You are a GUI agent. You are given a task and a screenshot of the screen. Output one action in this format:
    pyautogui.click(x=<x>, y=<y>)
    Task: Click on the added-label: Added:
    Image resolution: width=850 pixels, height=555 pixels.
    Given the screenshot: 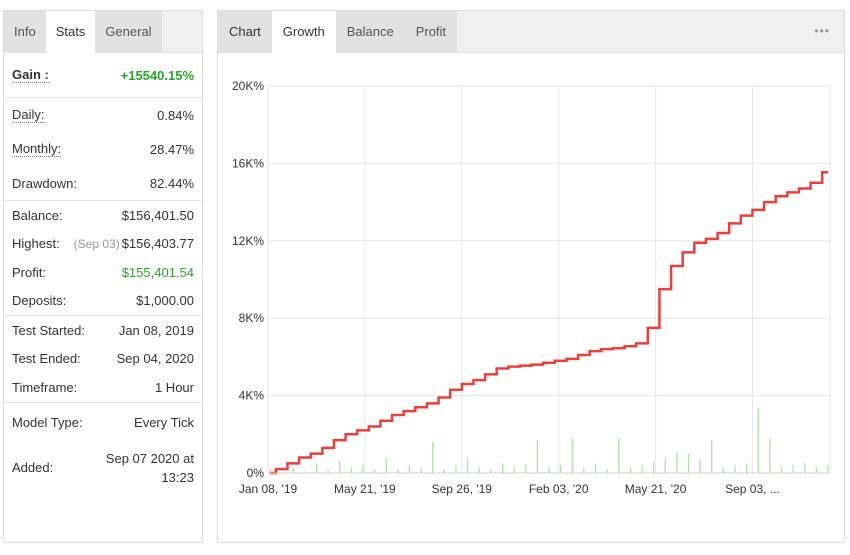 What is the action you would take?
    pyautogui.click(x=33, y=467)
    